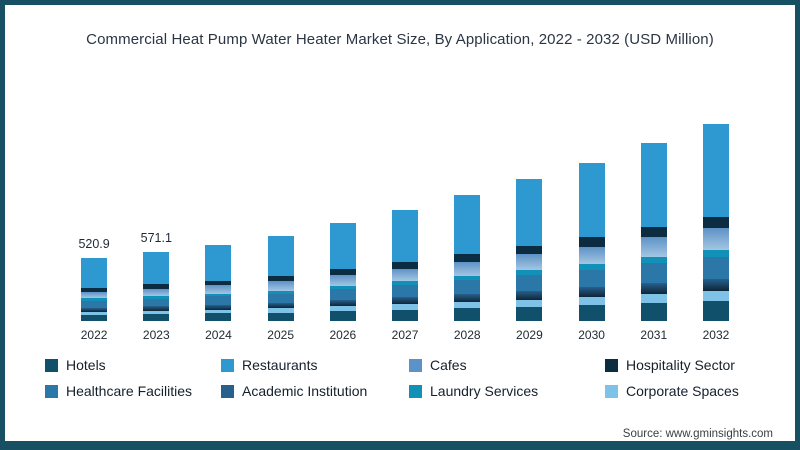 The image size is (800, 450). I want to click on legend-item-cafes: Cafes, so click(507, 365).